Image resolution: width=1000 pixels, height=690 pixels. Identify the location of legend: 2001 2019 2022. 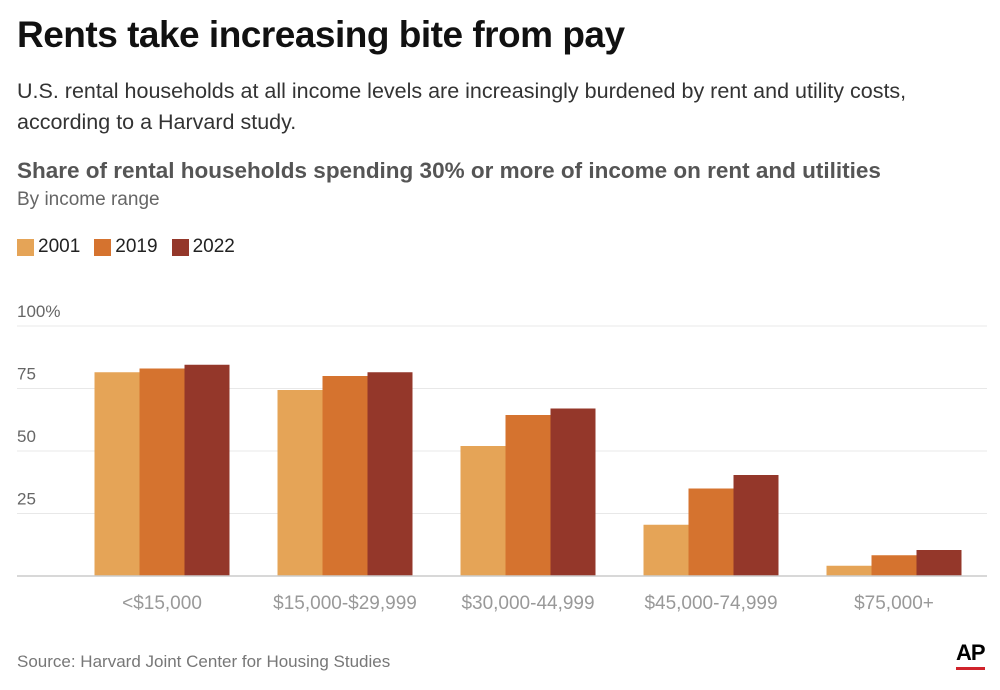
(126, 247).